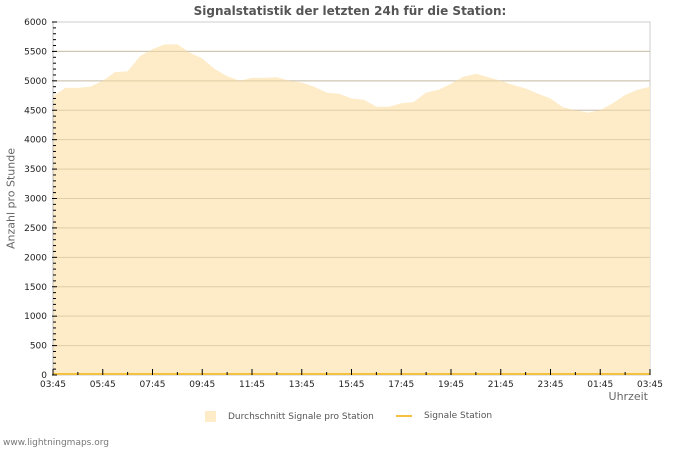 The image size is (700, 450). What do you see at coordinates (600, 385) in the screenshot?
I see `svg-text: 01:45` at bounding box center [600, 385].